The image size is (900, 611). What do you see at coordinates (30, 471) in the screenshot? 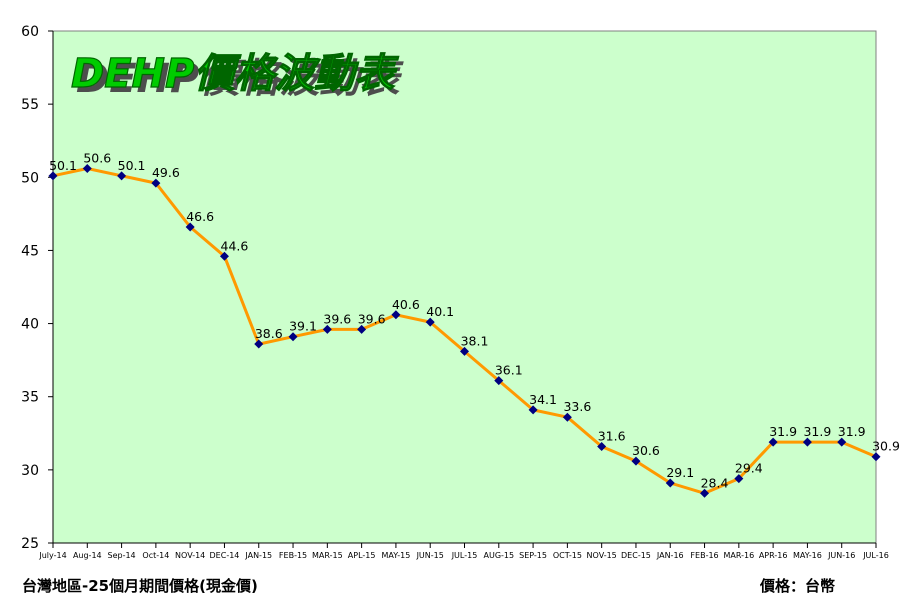
I see `y-tick-label: 30` at bounding box center [30, 471].